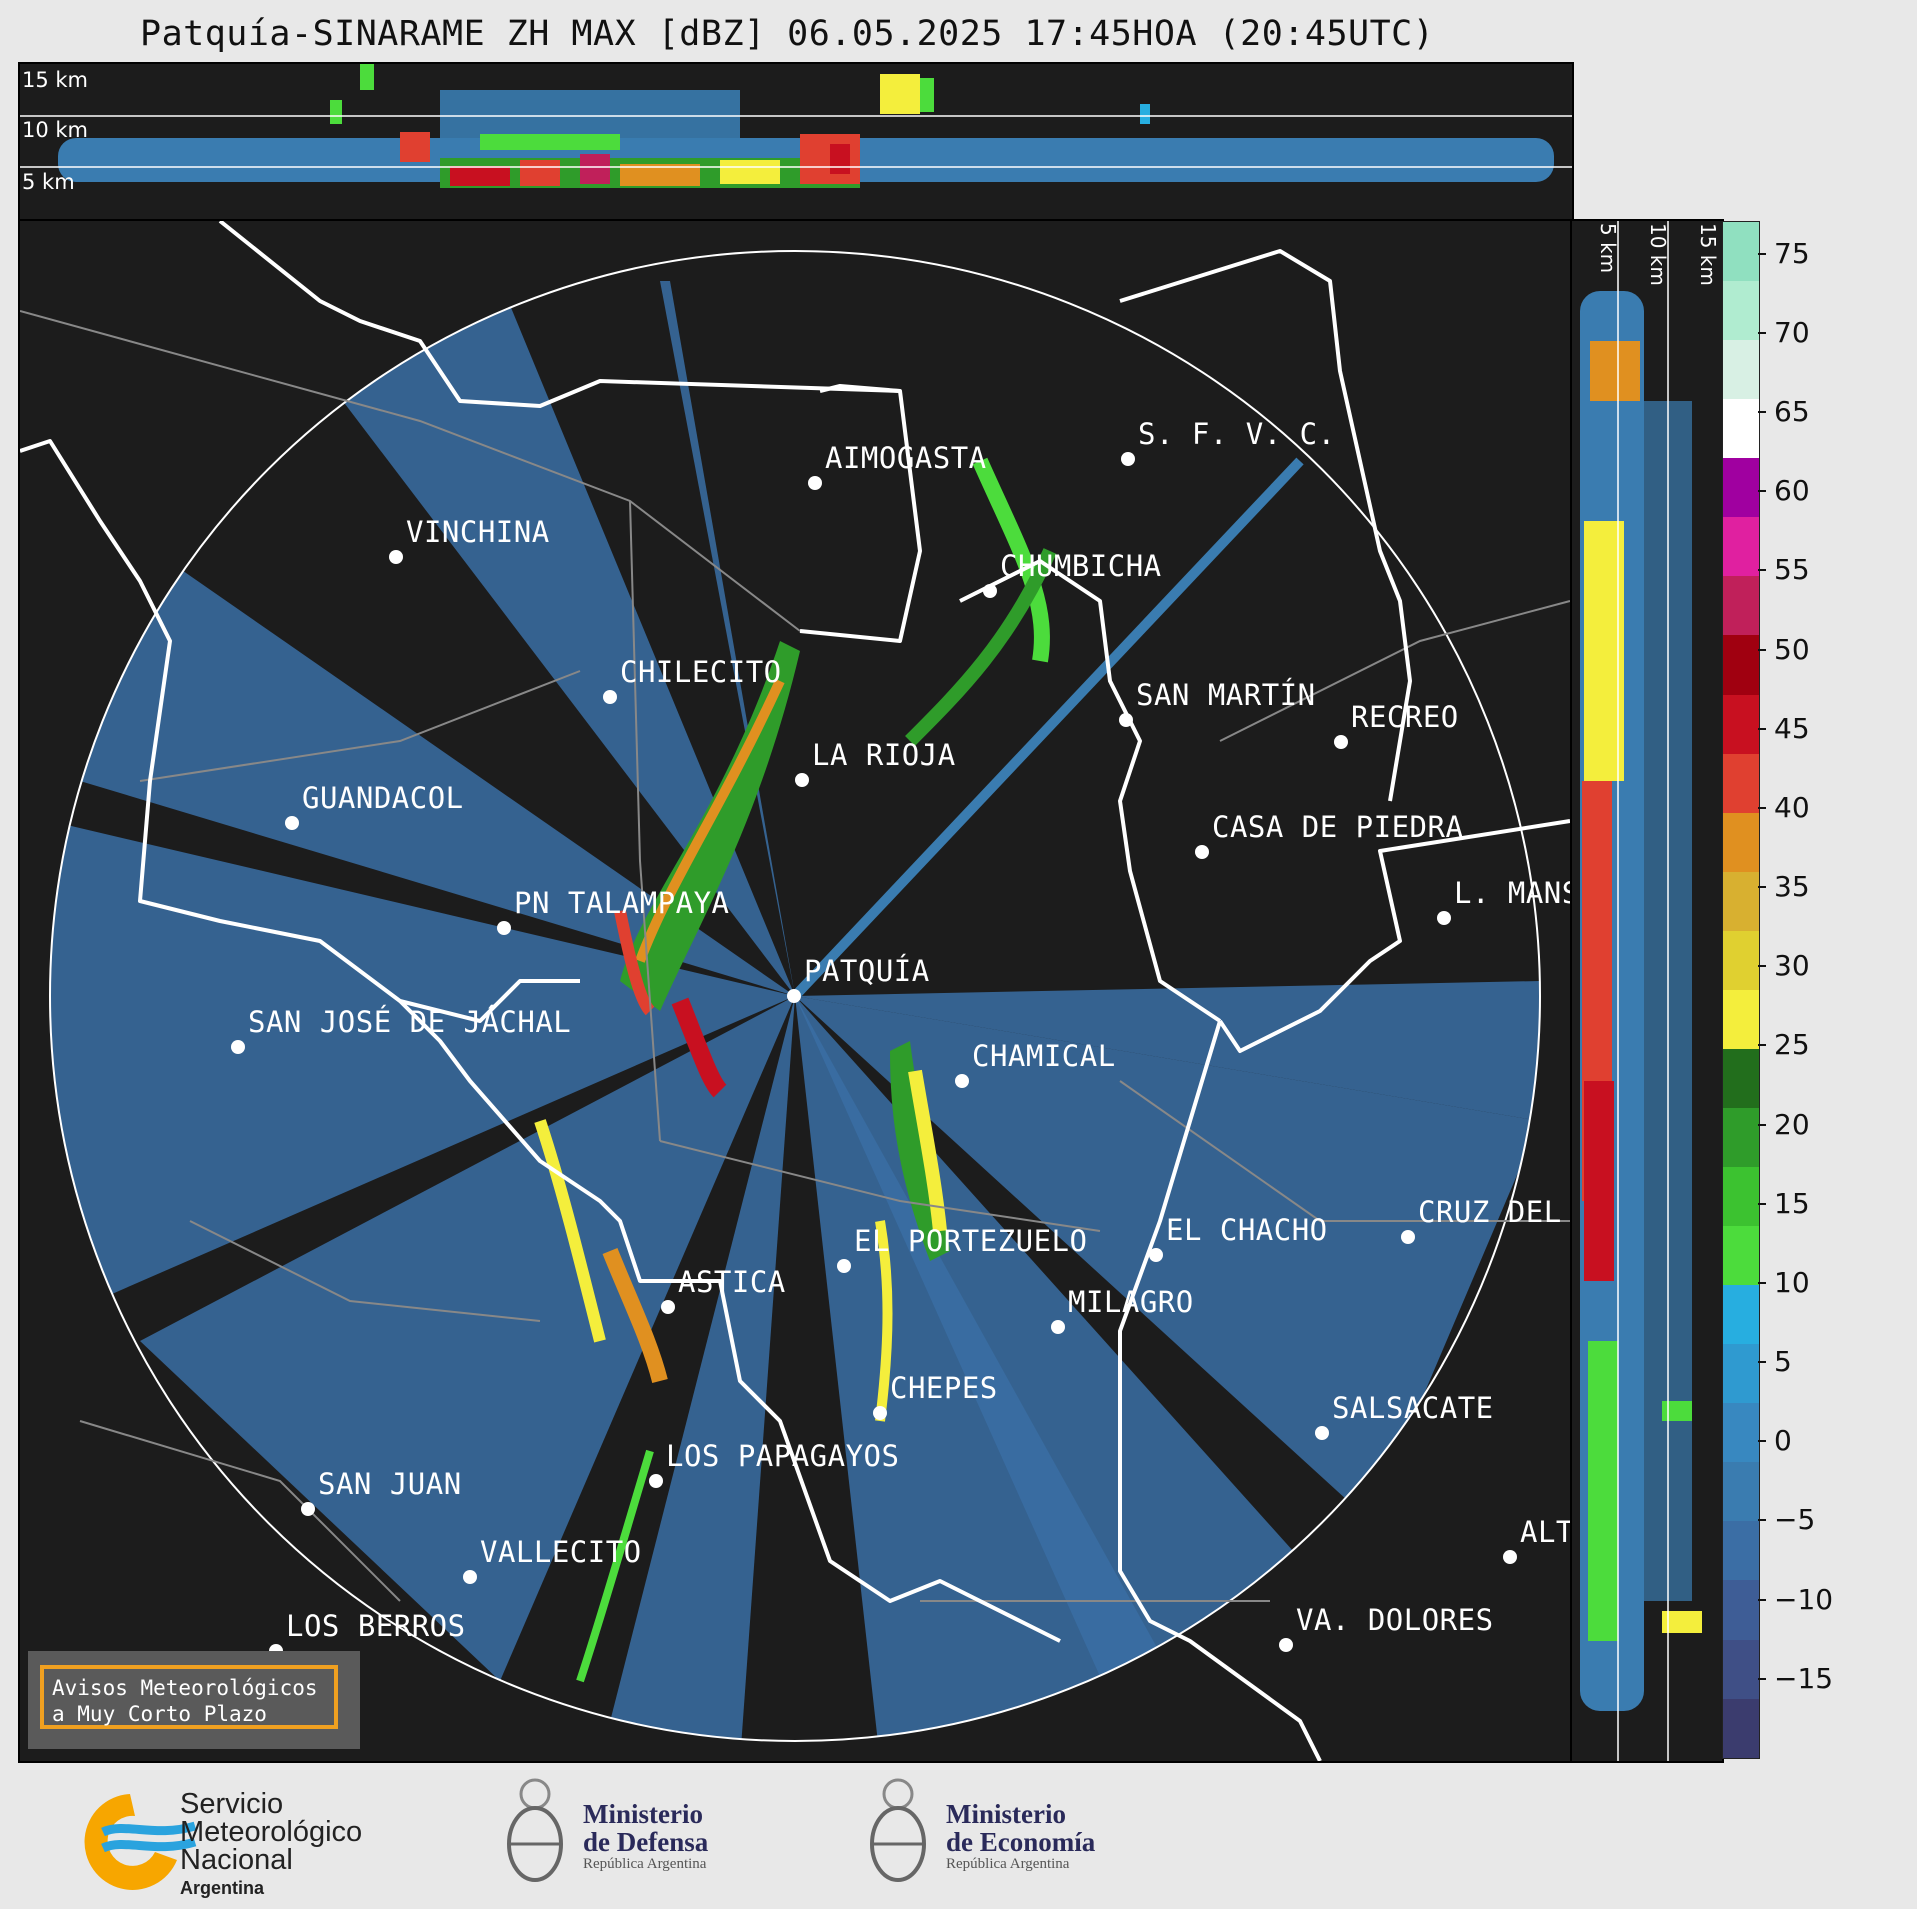 This screenshot has width=1917, height=1909. What do you see at coordinates (159, 1714) in the screenshot?
I see `warning-badge-line2: a Muy Corto Plazo` at bounding box center [159, 1714].